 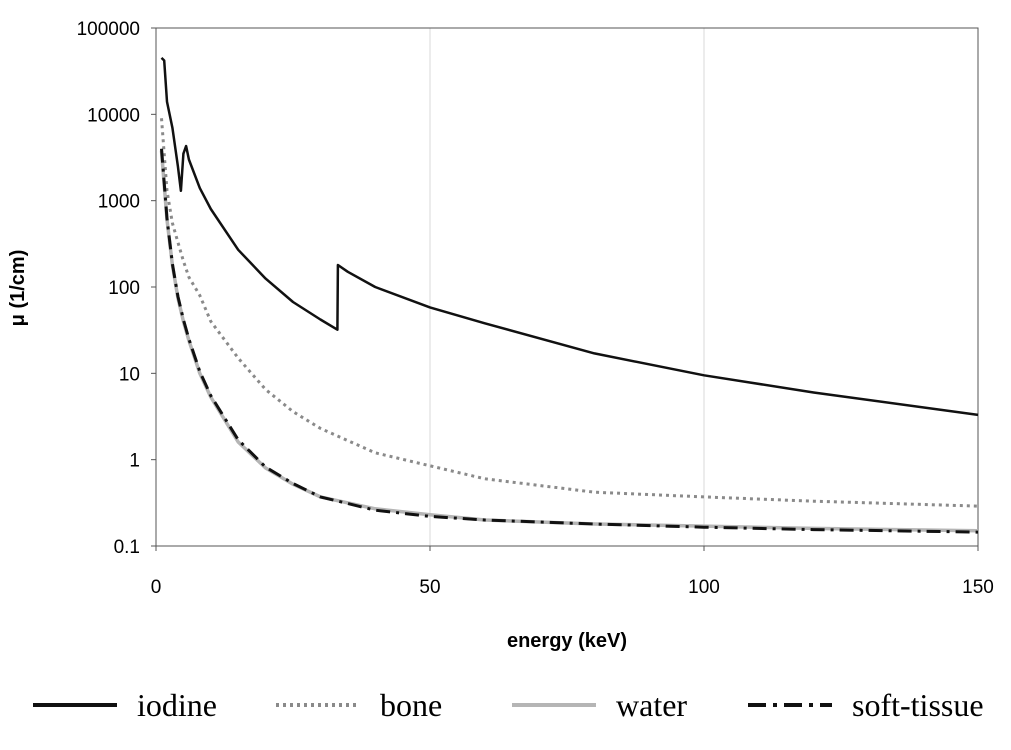 What do you see at coordinates (978, 587) in the screenshot?
I see `x-tick-label: 150` at bounding box center [978, 587].